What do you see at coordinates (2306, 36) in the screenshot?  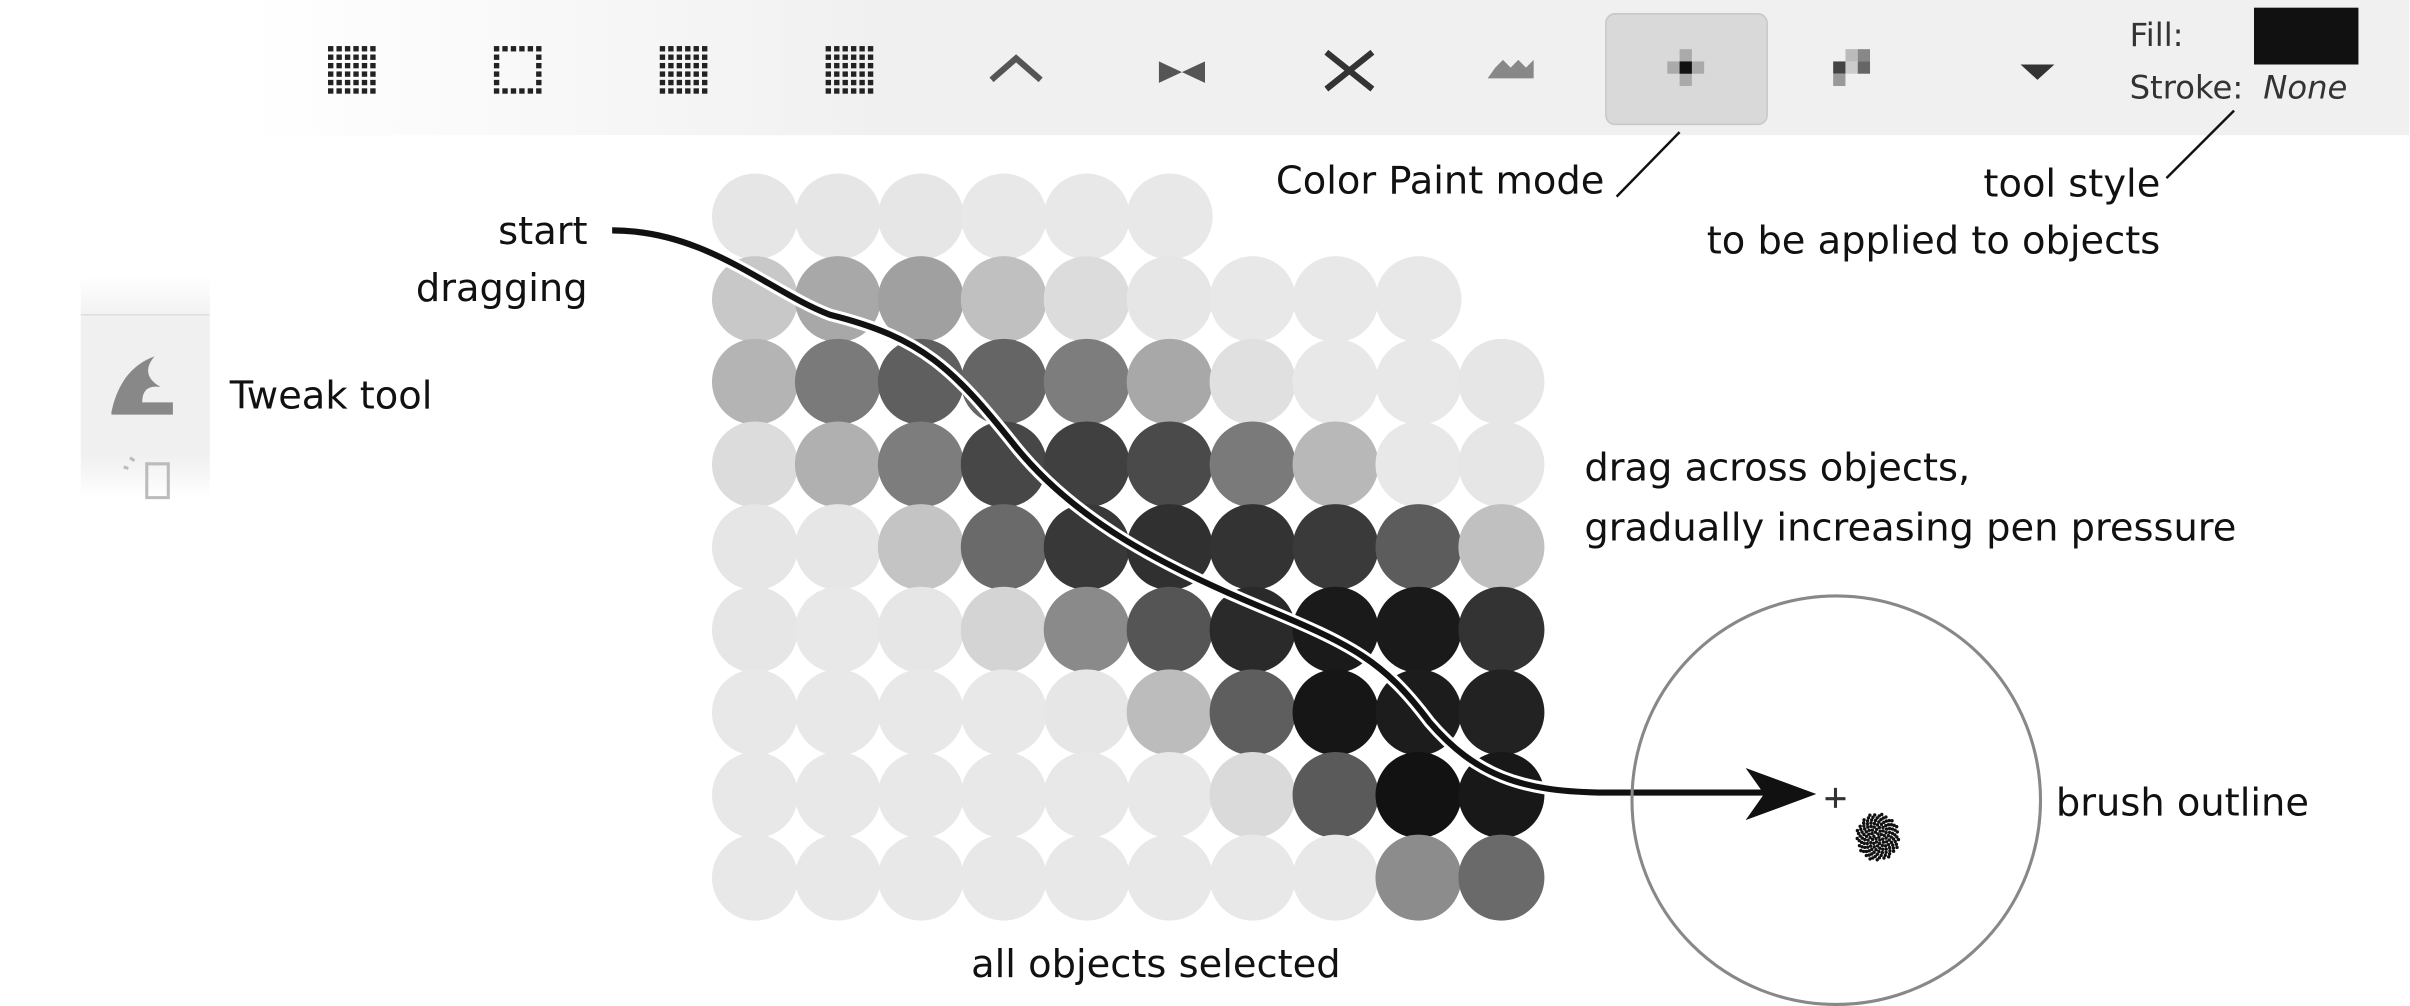 I see `fill-swatch` at bounding box center [2306, 36].